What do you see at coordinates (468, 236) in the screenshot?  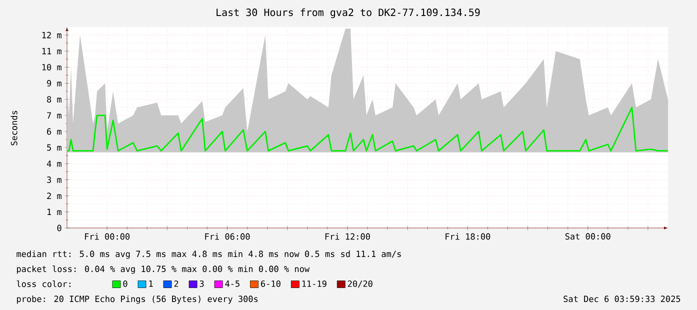 I see `x-tick-label: Fri 18:00` at bounding box center [468, 236].